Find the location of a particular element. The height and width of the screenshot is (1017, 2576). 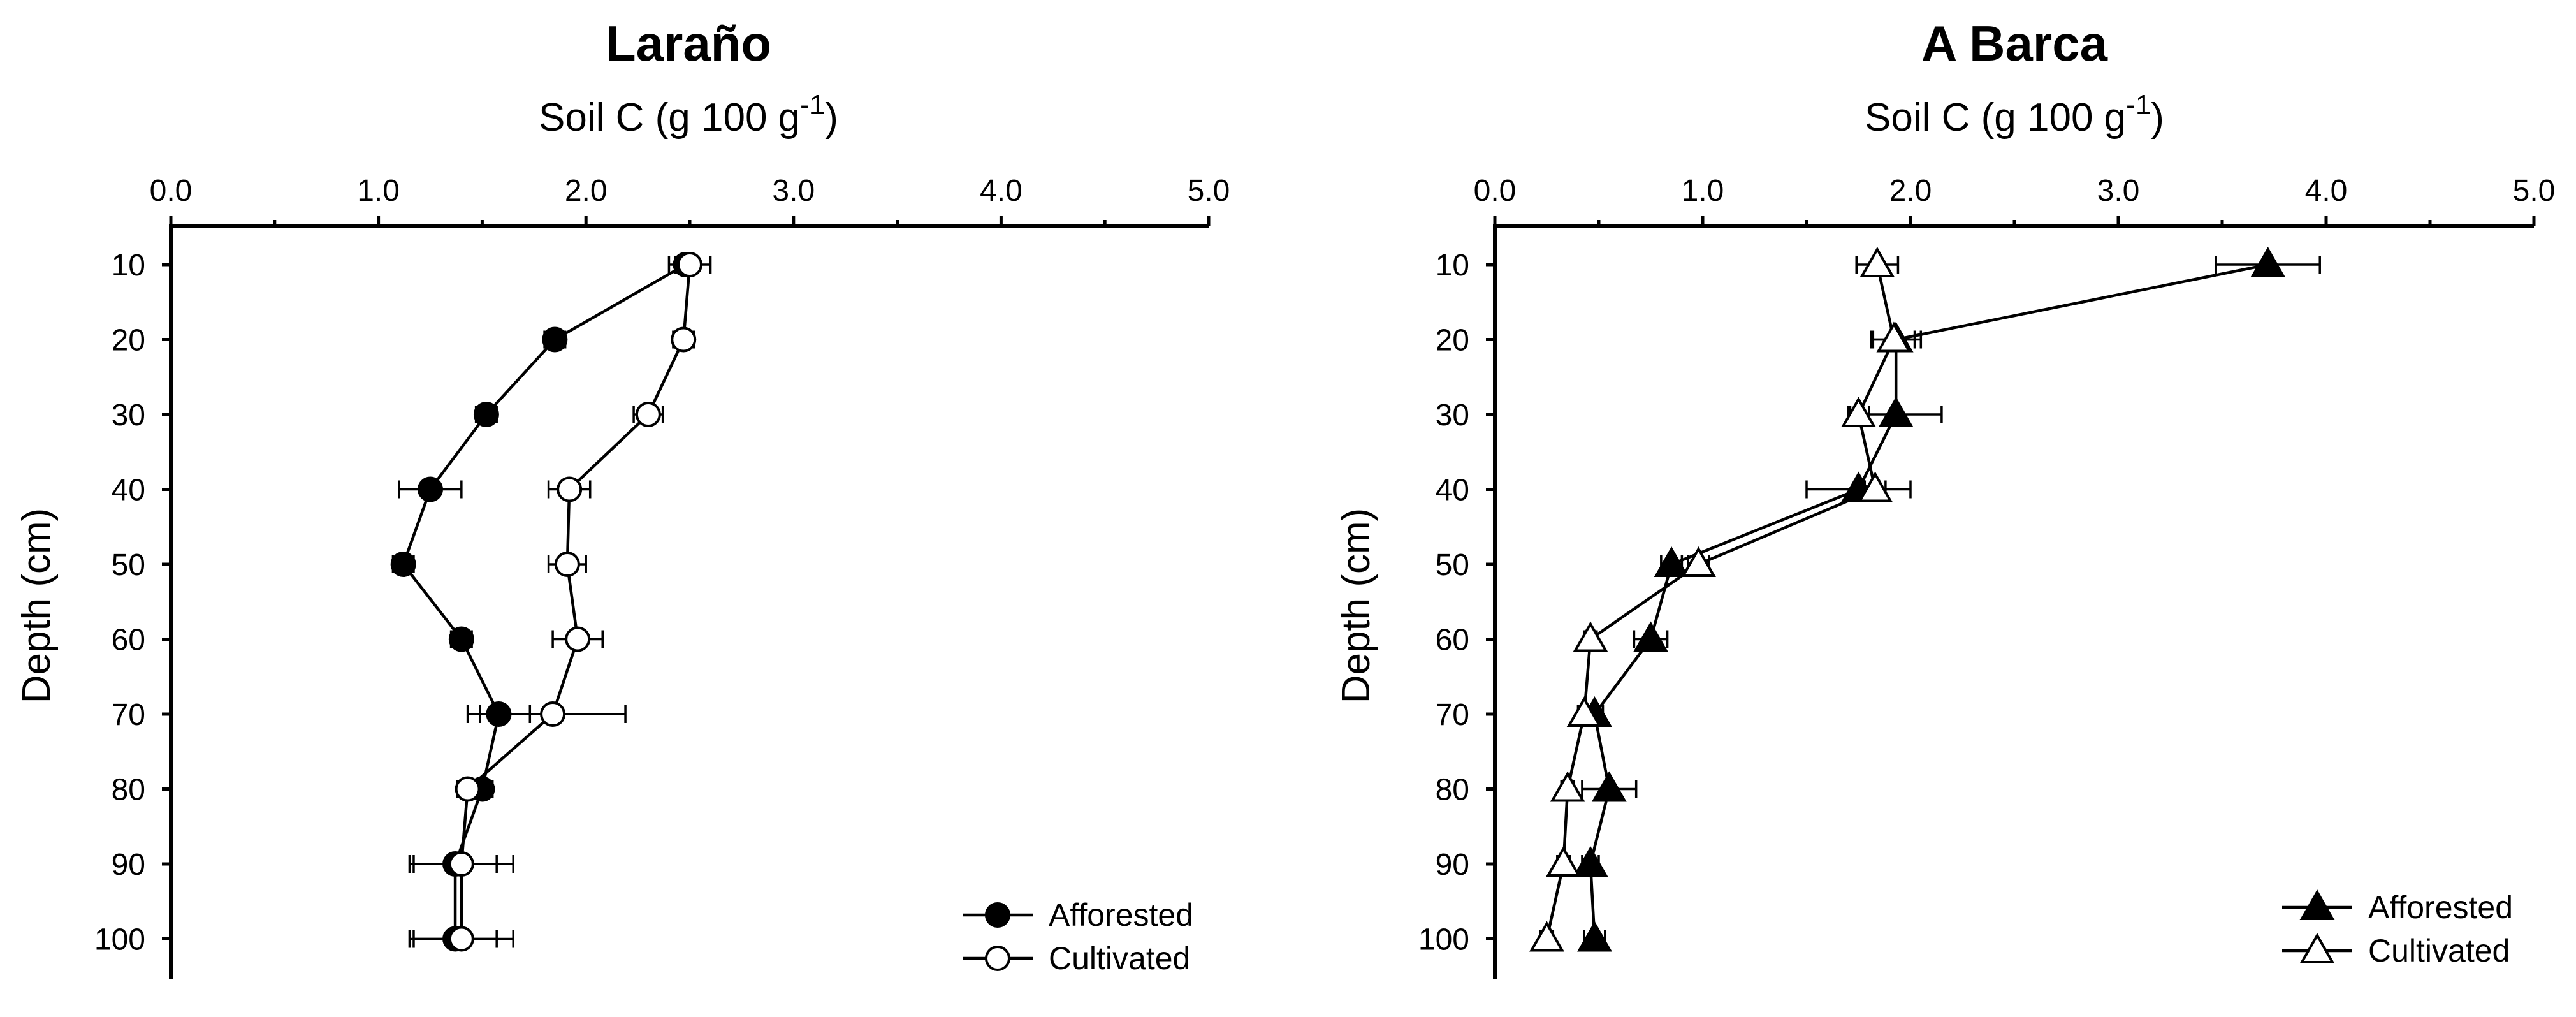

series-afforested is located at coordinates (544, 602).